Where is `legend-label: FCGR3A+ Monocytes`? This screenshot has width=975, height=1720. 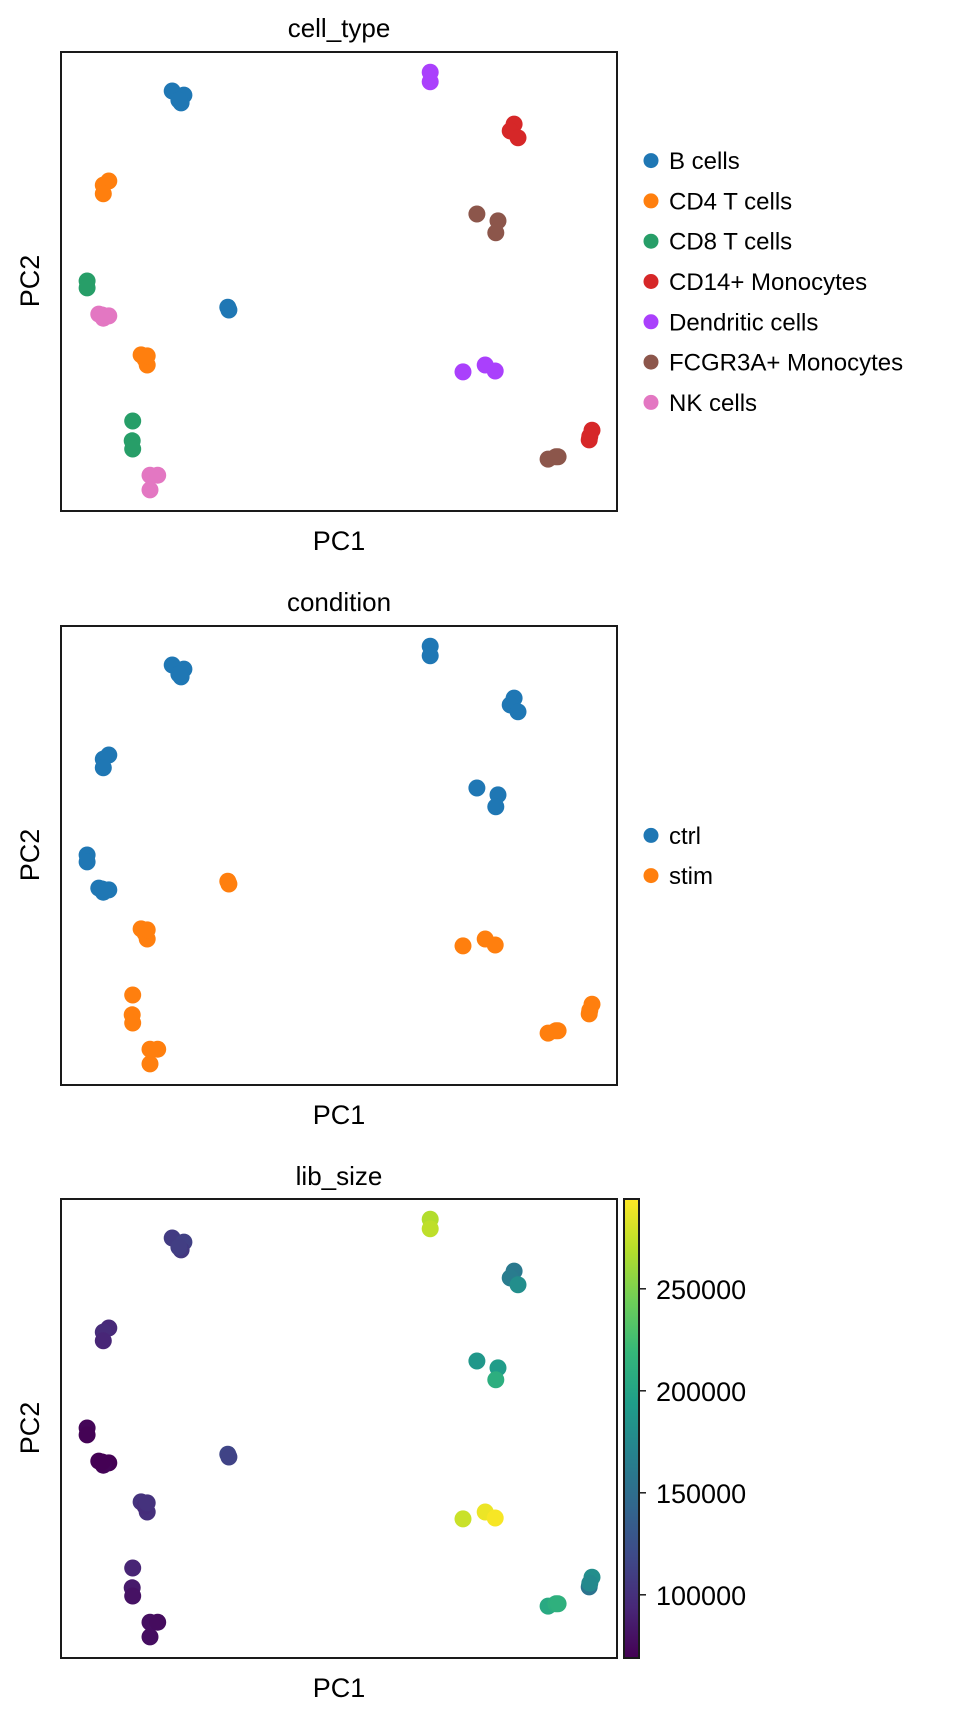
legend-label: FCGR3A+ Monocytes is located at coordinates (786, 363).